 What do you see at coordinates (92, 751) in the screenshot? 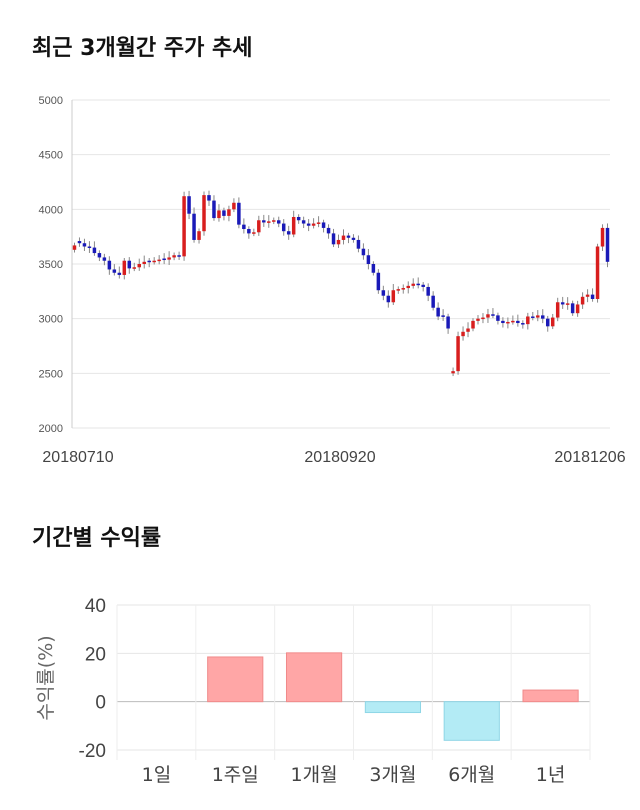
I see `y-tick-label: -20` at bounding box center [92, 751].